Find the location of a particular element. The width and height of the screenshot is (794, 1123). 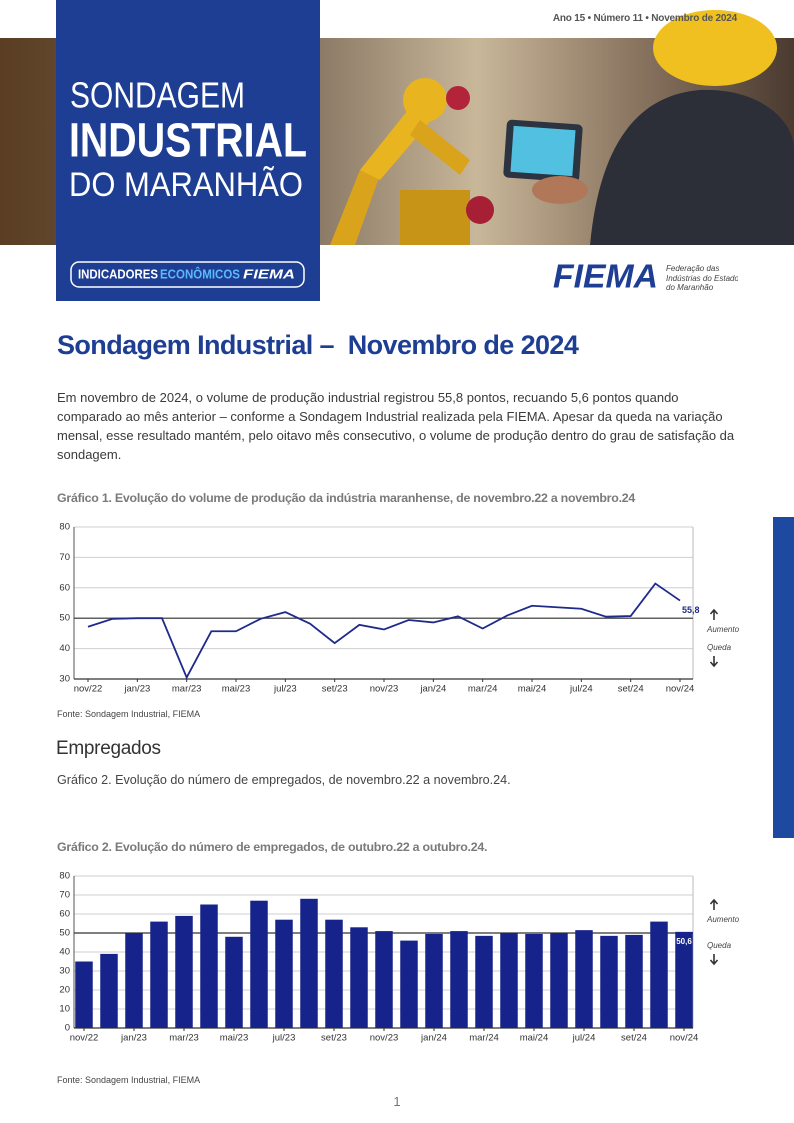

title-panel is located at coordinates (188, 150).